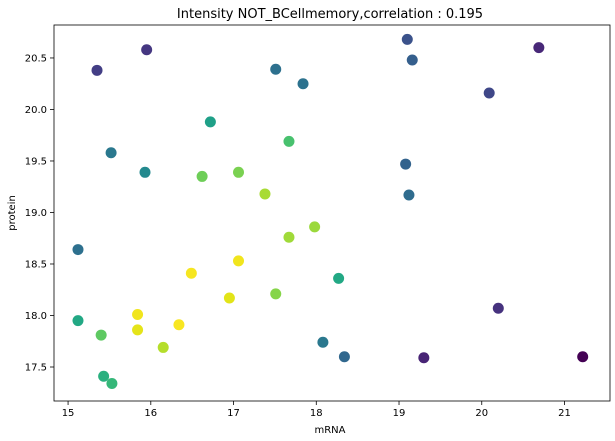 The image size is (615, 441). What do you see at coordinates (68, 413) in the screenshot?
I see `x-tick-label: 15` at bounding box center [68, 413].